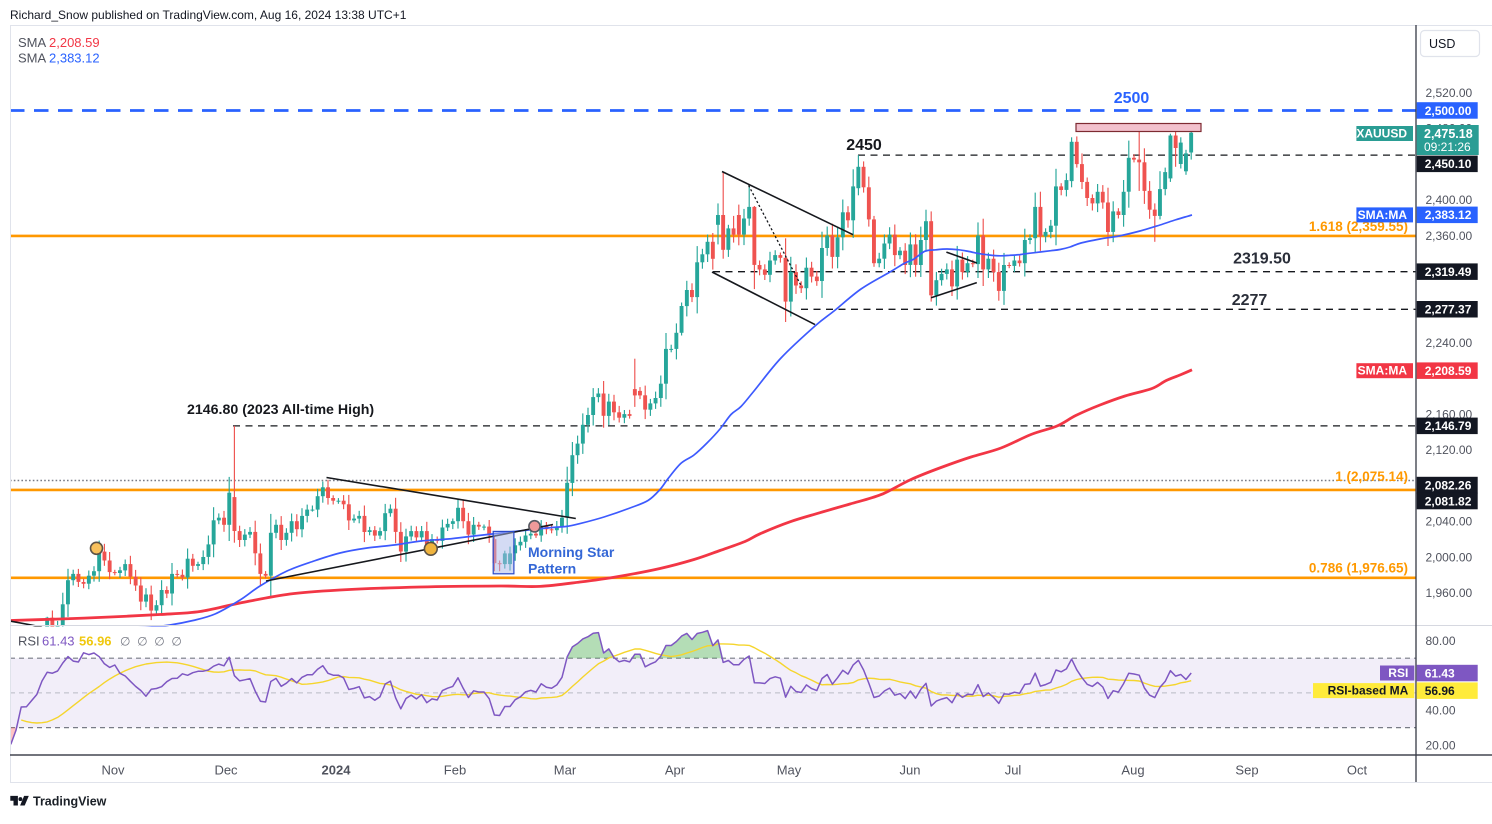 This screenshot has height=824, width=1492. What do you see at coordinates (70, 802) in the screenshot?
I see `svg-text: TradingView` at bounding box center [70, 802].